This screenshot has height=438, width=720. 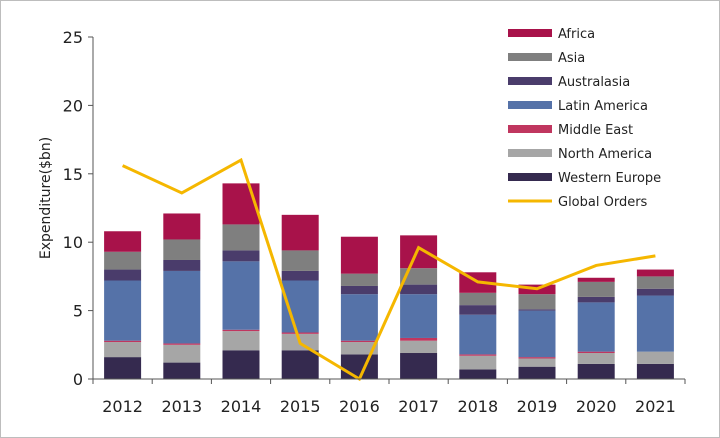 I want to click on bar-latin-america-2012, so click(x=123, y=310).